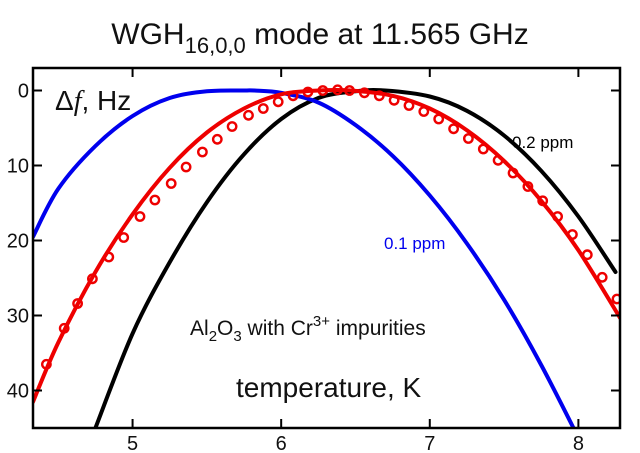 The image size is (640, 453). I want to click on x-tick-label: 7, so click(429, 443).